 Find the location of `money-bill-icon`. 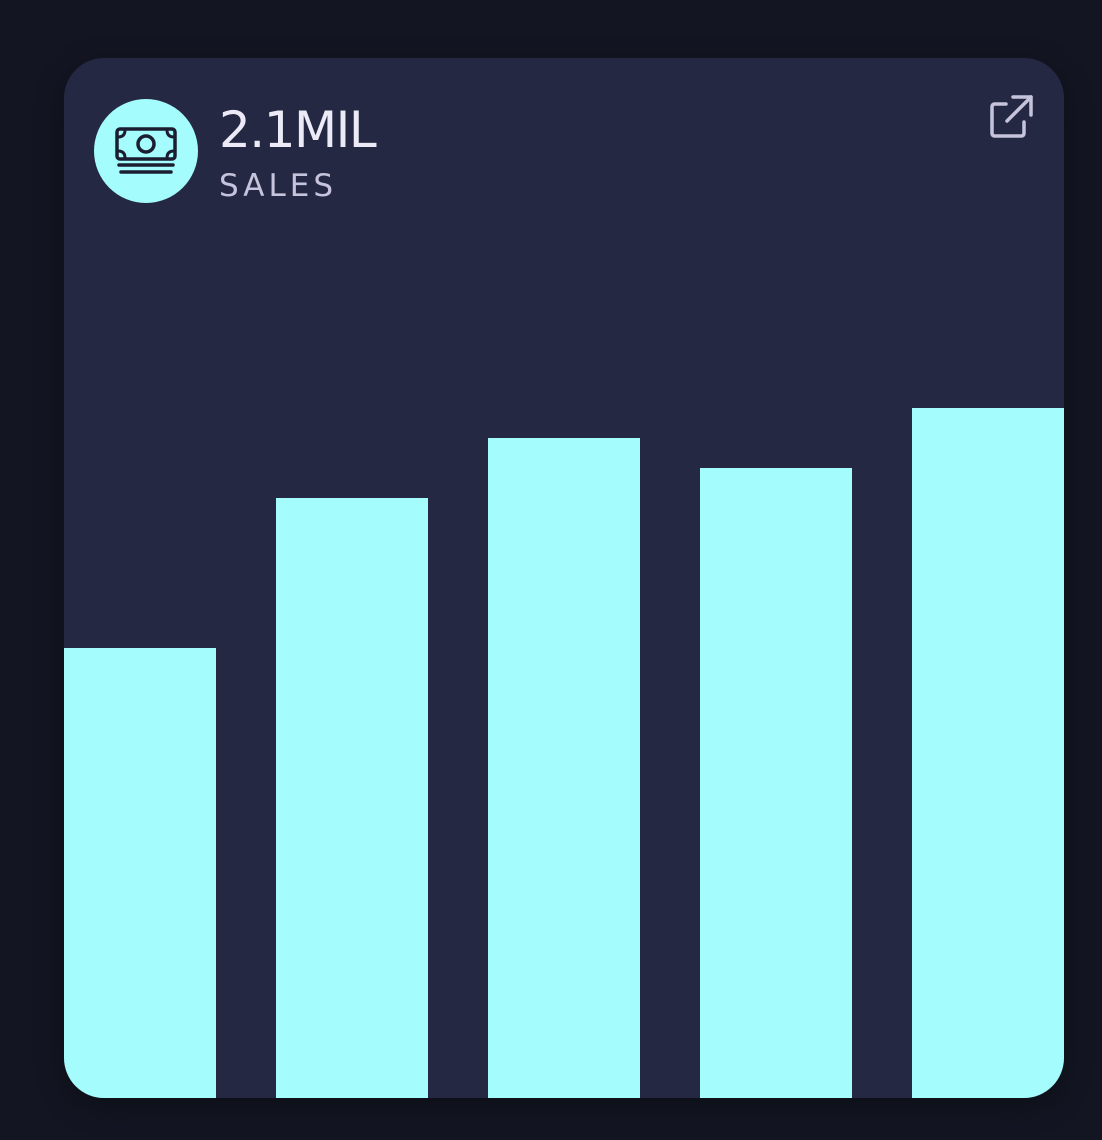

money-bill-icon is located at coordinates (146, 150).